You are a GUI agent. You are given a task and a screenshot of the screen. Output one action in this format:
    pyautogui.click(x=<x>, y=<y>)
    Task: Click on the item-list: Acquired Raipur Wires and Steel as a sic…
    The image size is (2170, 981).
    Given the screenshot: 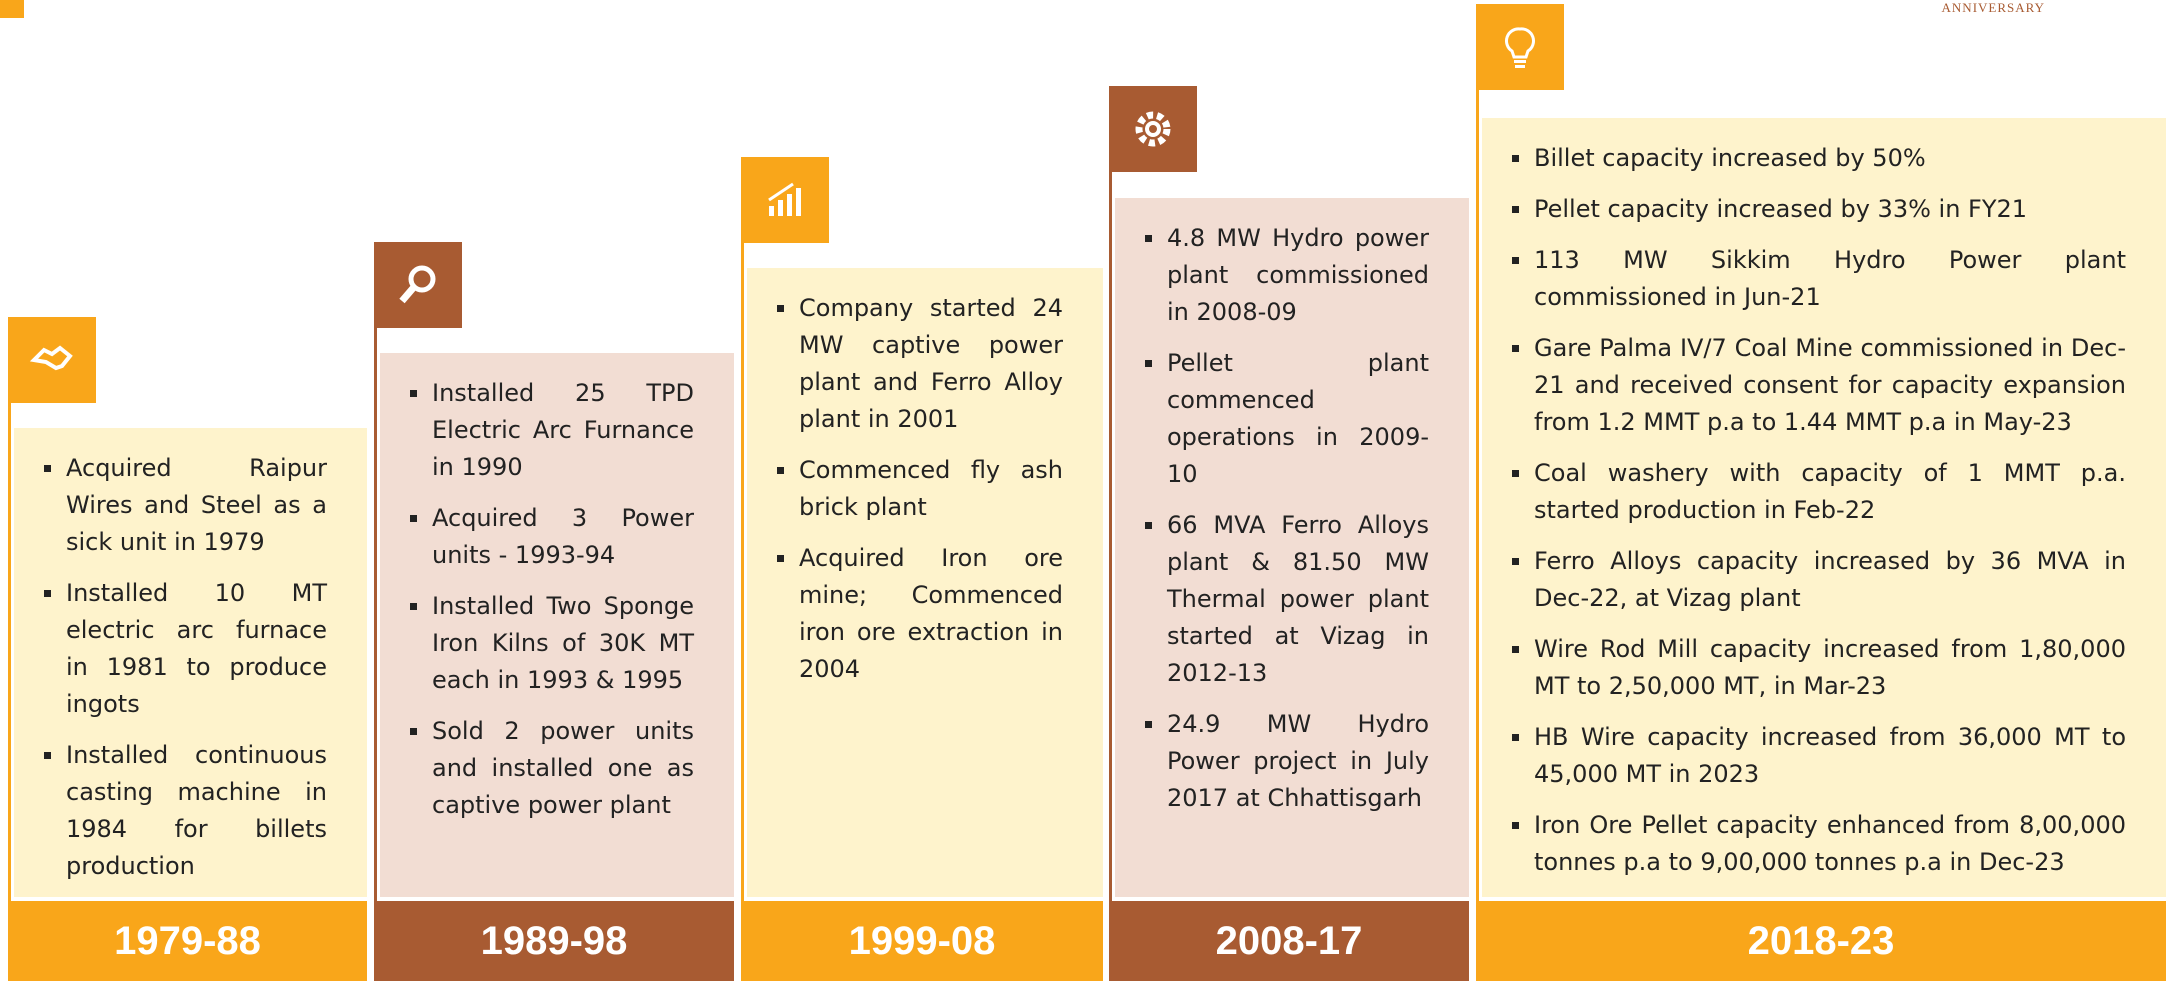 What is the action you would take?
    pyautogui.click(x=185, y=667)
    